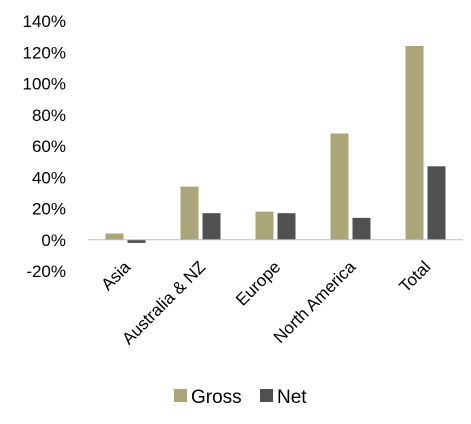 The height and width of the screenshot is (424, 471). I want to click on legend-swatch-gross, so click(180, 395).